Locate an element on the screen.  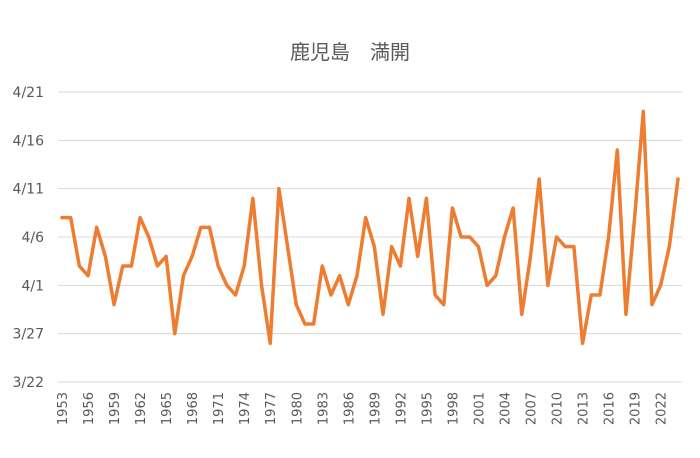
x-tick-label: 1983 is located at coordinates (323, 408).